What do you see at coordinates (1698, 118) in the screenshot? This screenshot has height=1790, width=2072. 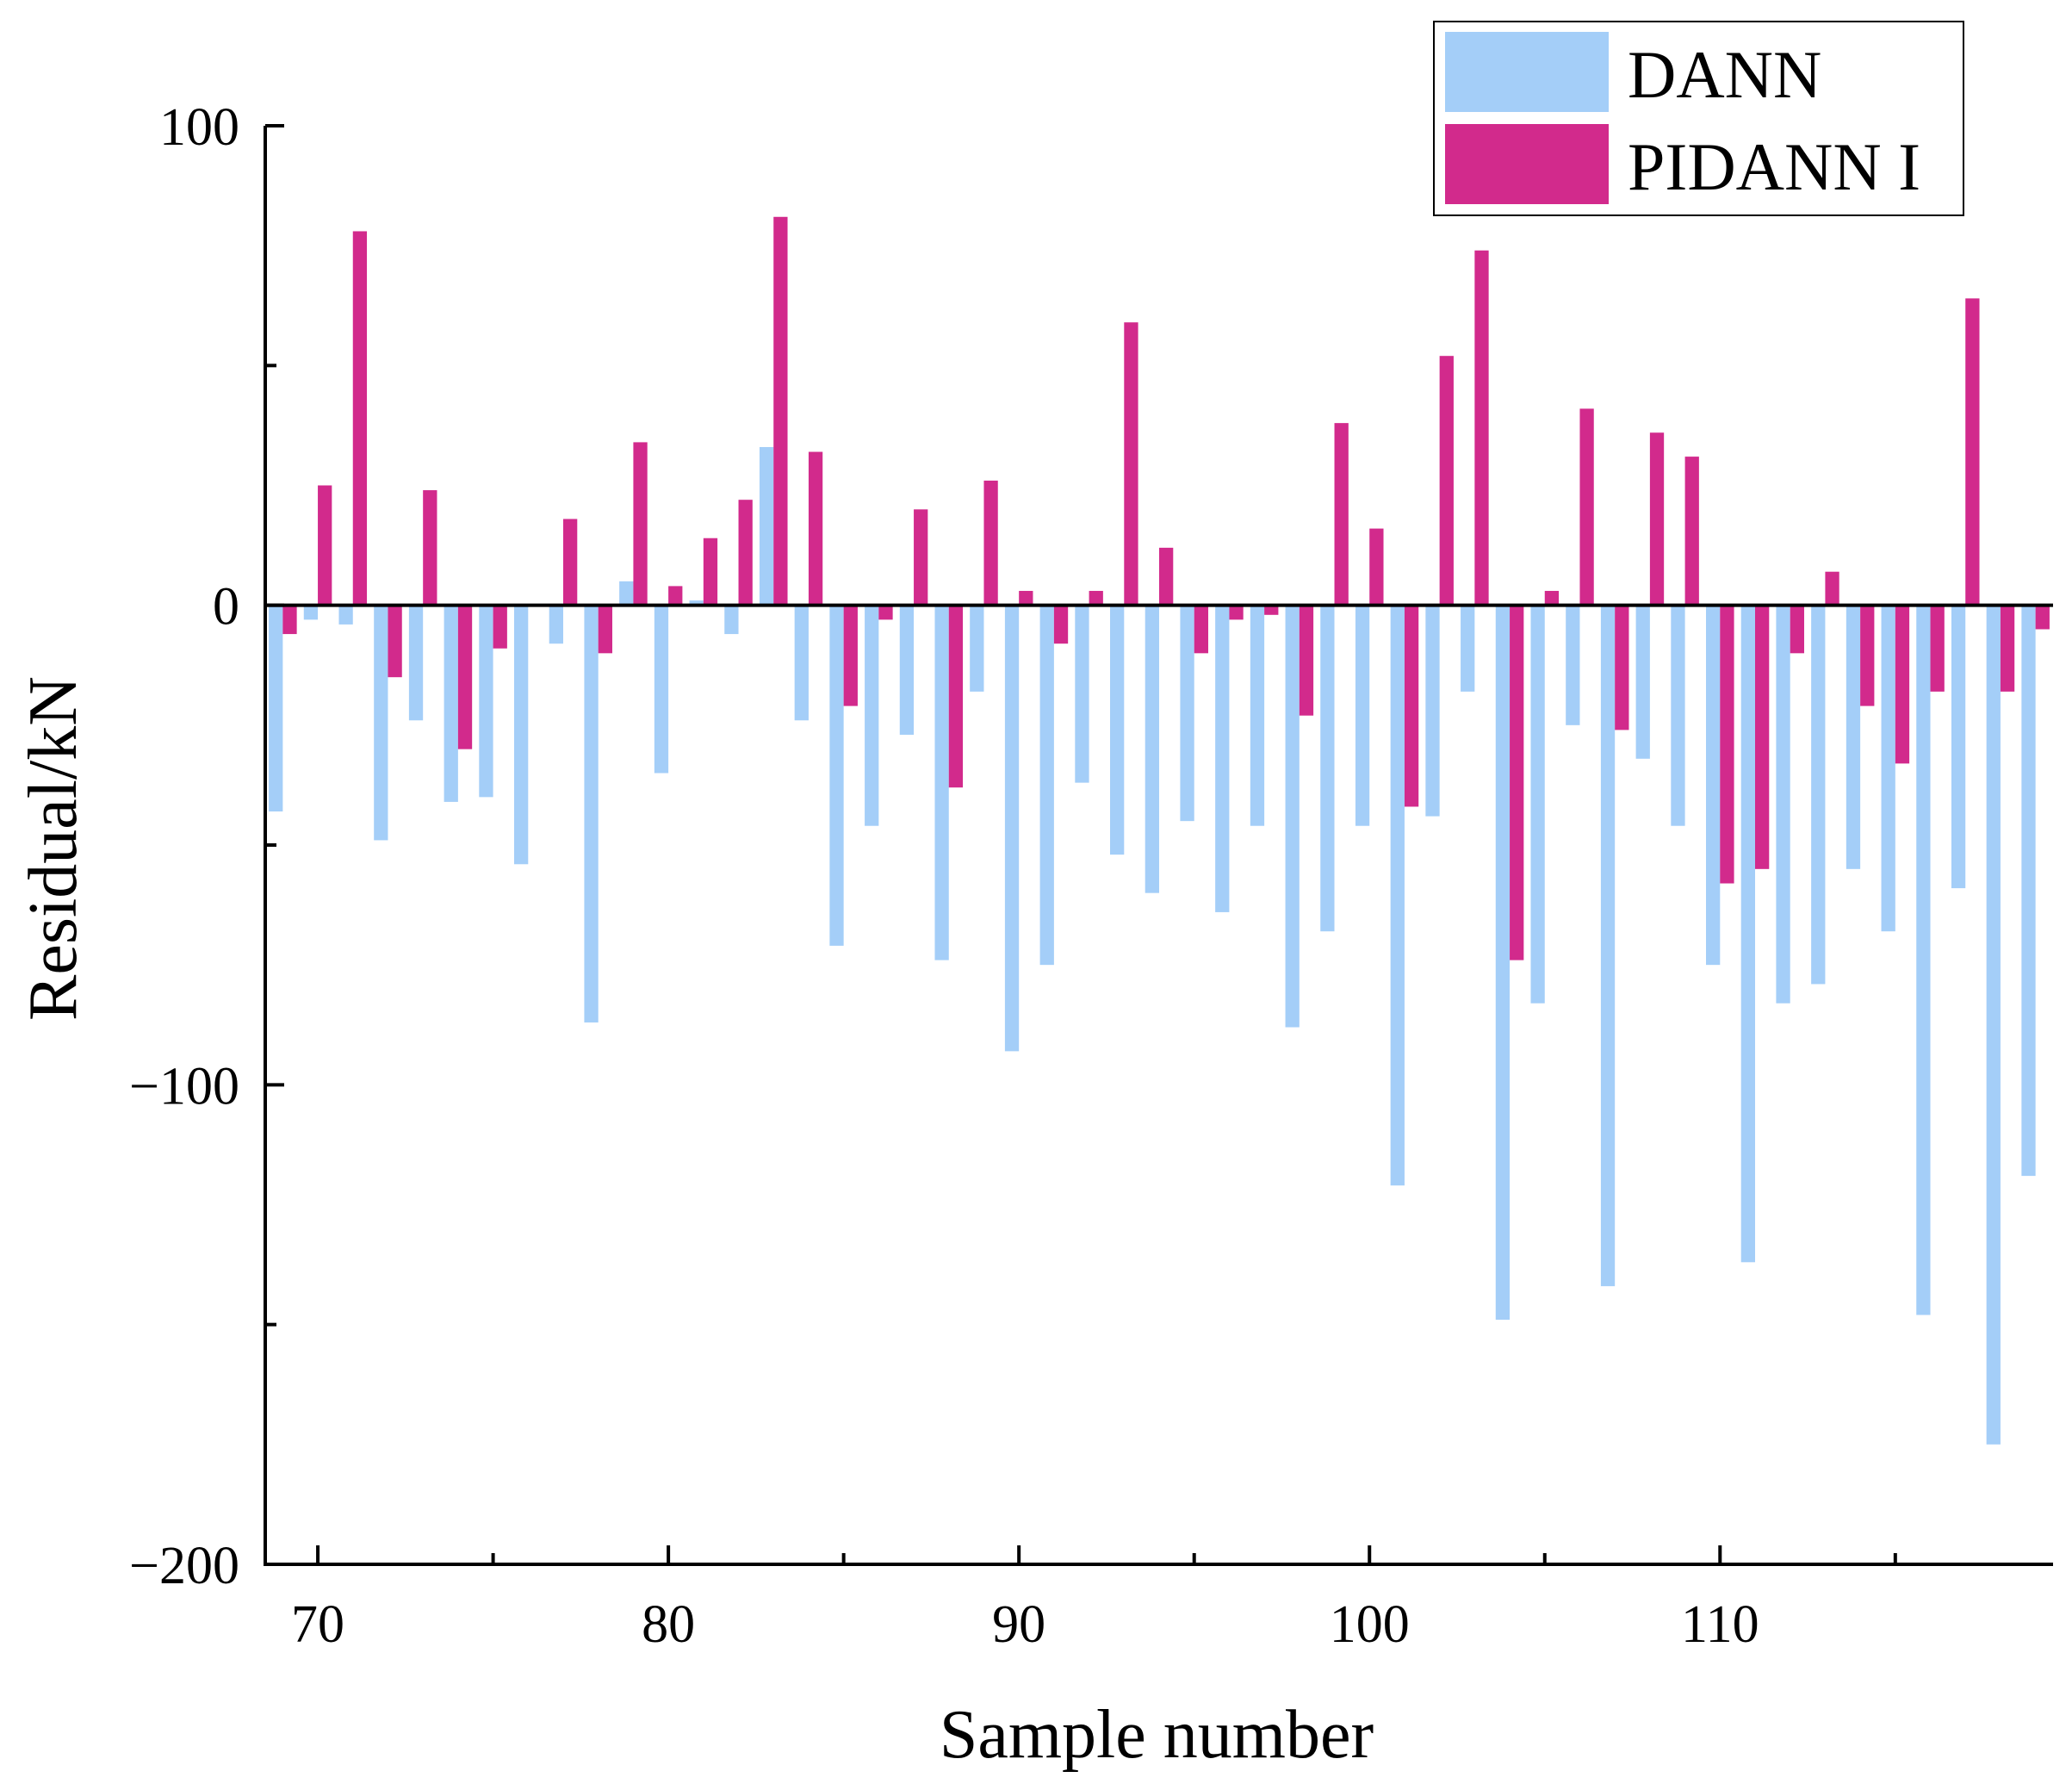 I see `legend: DANN PIDANN I` at bounding box center [1698, 118].